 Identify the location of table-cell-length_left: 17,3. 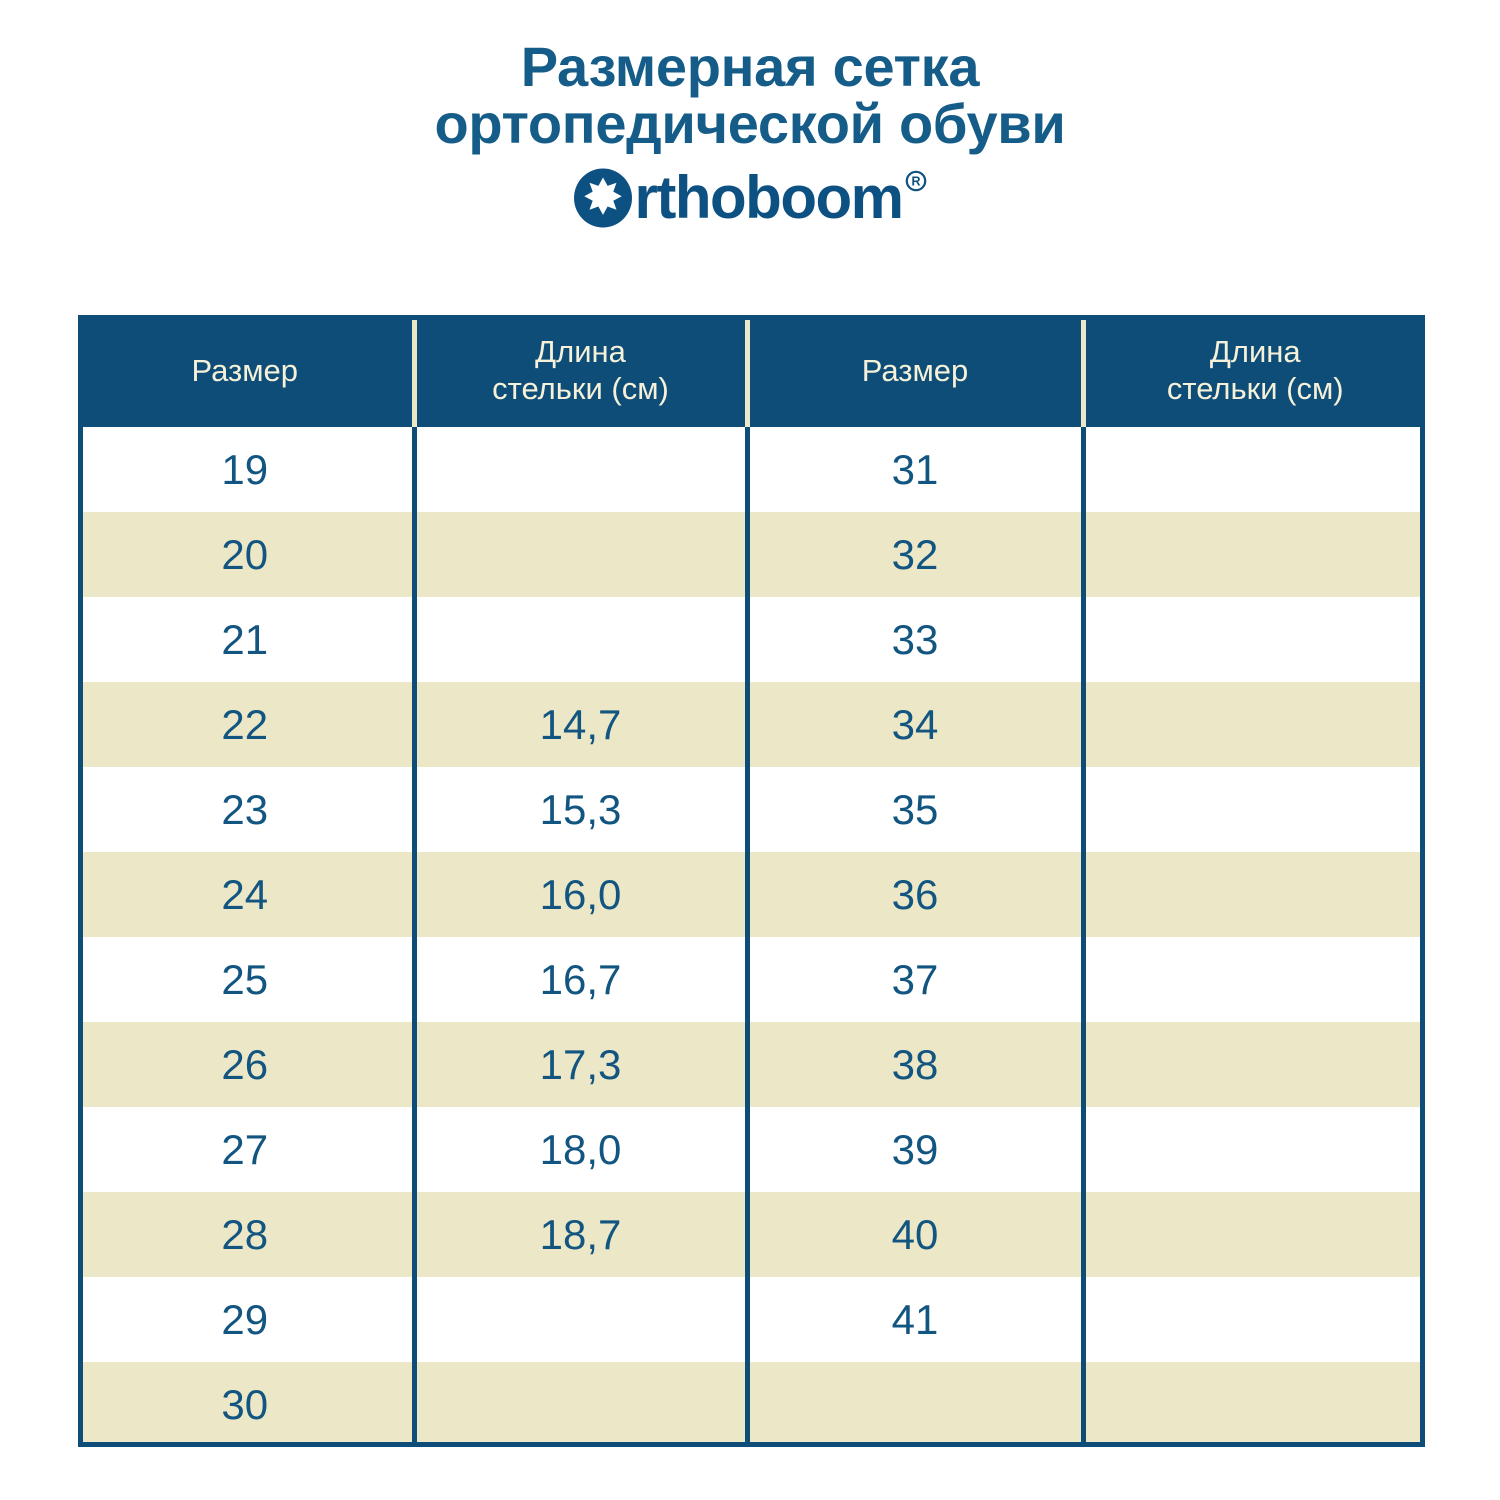
(582, 1064).